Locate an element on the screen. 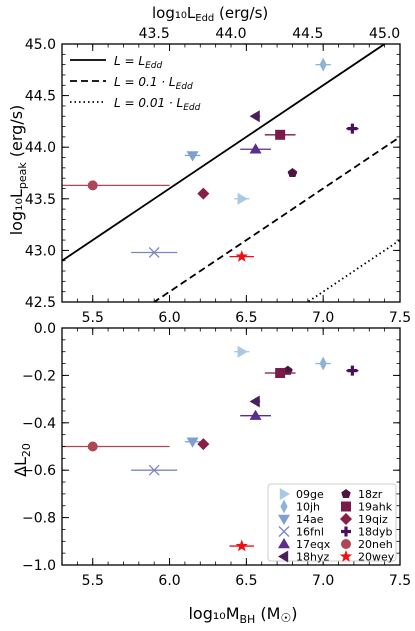 This screenshot has height=631, width=415. legend-marker-20neh is located at coordinates (346, 544).